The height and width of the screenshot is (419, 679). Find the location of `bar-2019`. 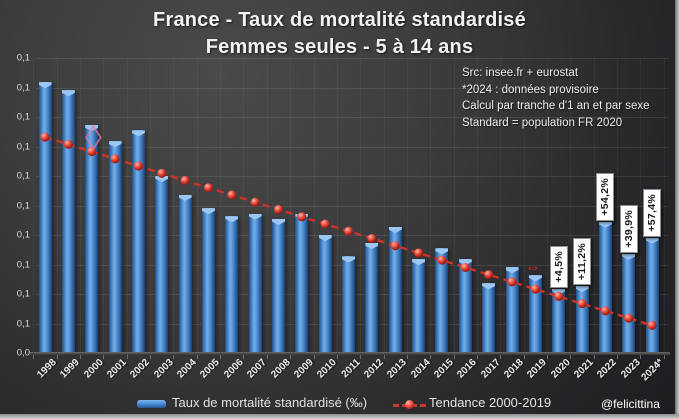

bar-2019 is located at coordinates (535, 314).